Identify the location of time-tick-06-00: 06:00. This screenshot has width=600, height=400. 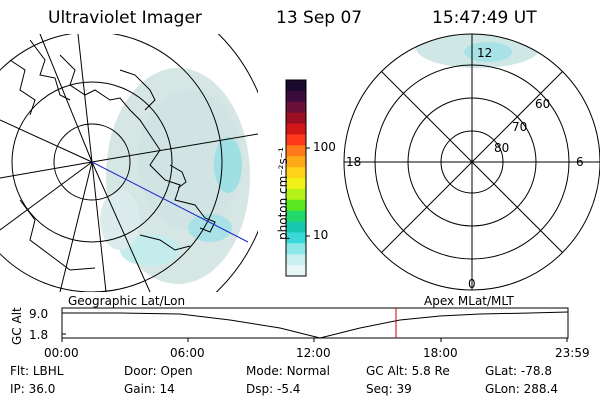
(187, 353).